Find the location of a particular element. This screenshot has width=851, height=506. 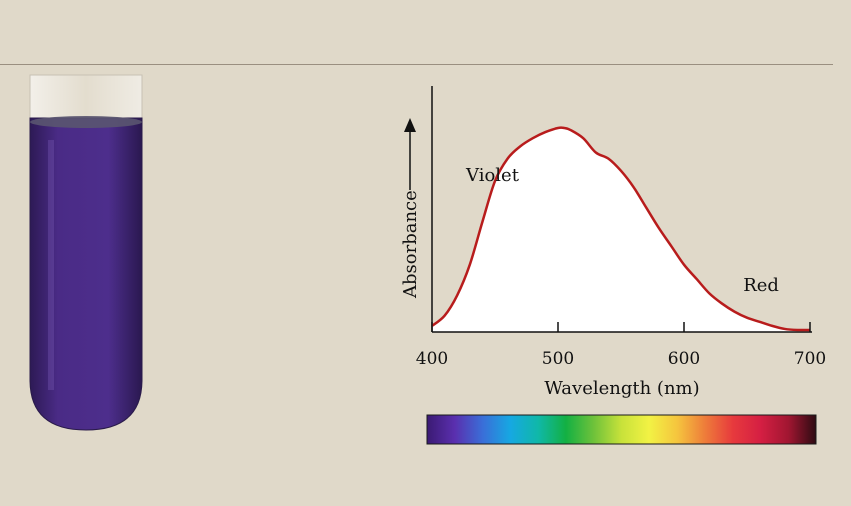

solution-meniscus is located at coordinates (86, 122).